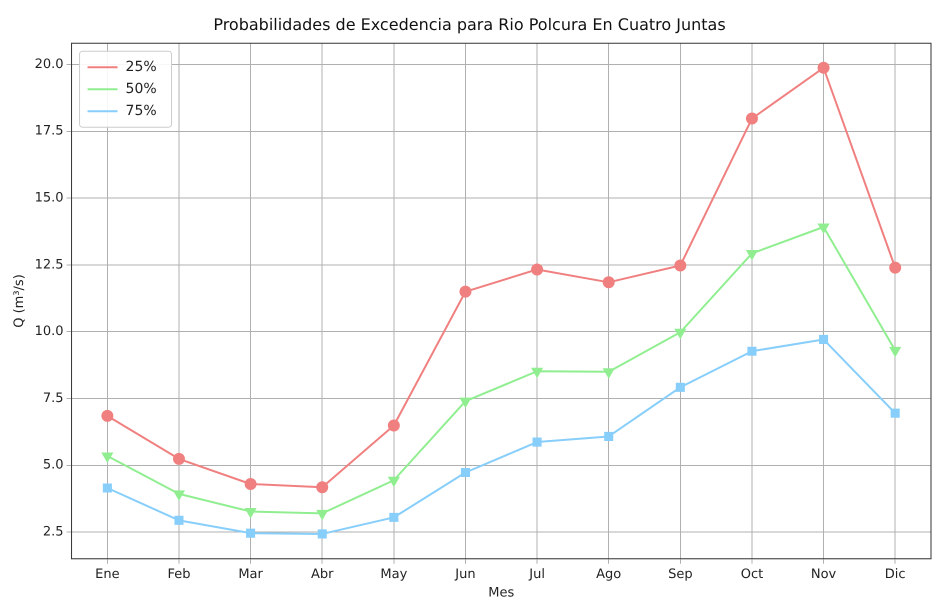 The height and width of the screenshot is (609, 947). What do you see at coordinates (752, 574) in the screenshot?
I see `x-tick-label: Oct` at bounding box center [752, 574].